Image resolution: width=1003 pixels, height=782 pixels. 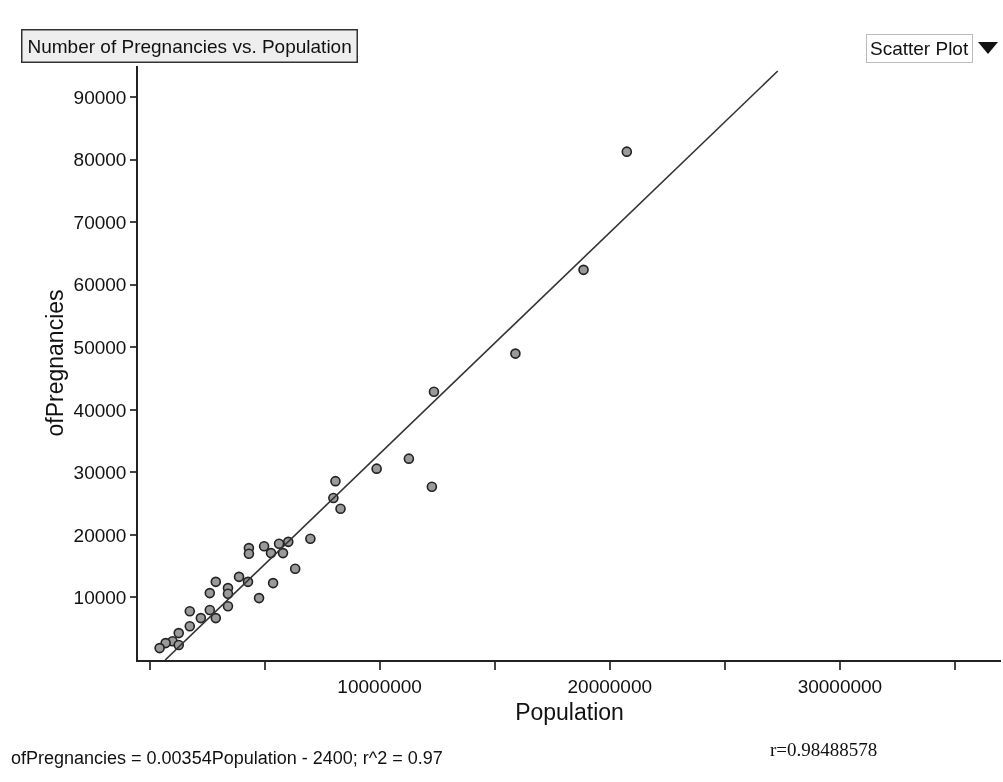 What do you see at coordinates (100, 97) in the screenshot?
I see `y-tick-label: 90000` at bounding box center [100, 97].